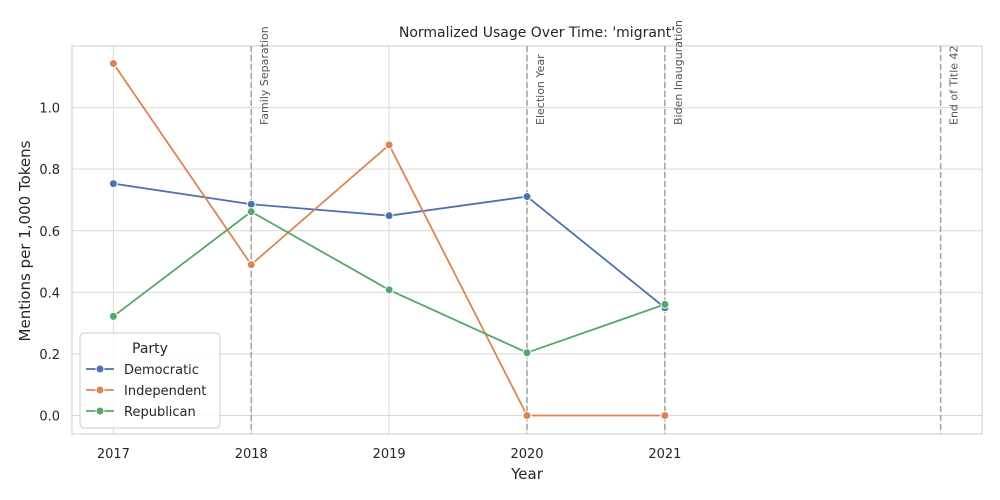  I want to click on y-tick-label: 0.2, so click(49, 355).